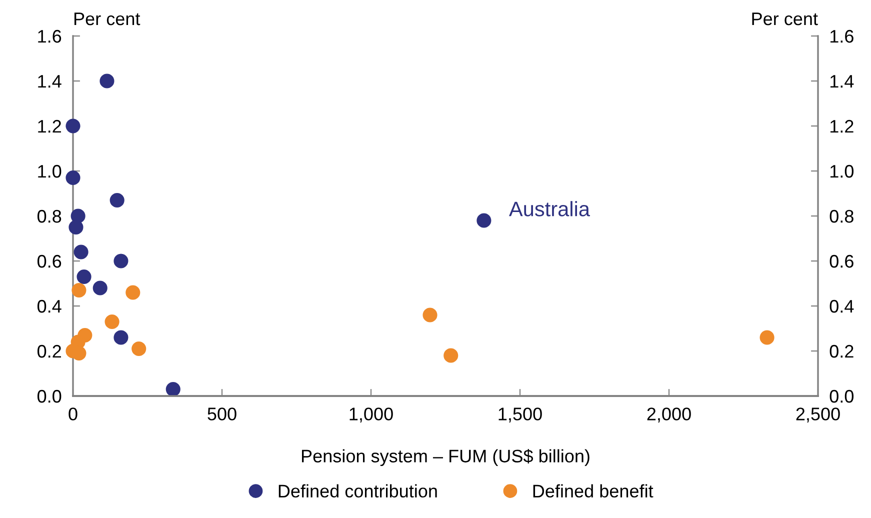  Describe the element at coordinates (842, 171) in the screenshot. I see `y2-tick-label: 1.0` at that location.